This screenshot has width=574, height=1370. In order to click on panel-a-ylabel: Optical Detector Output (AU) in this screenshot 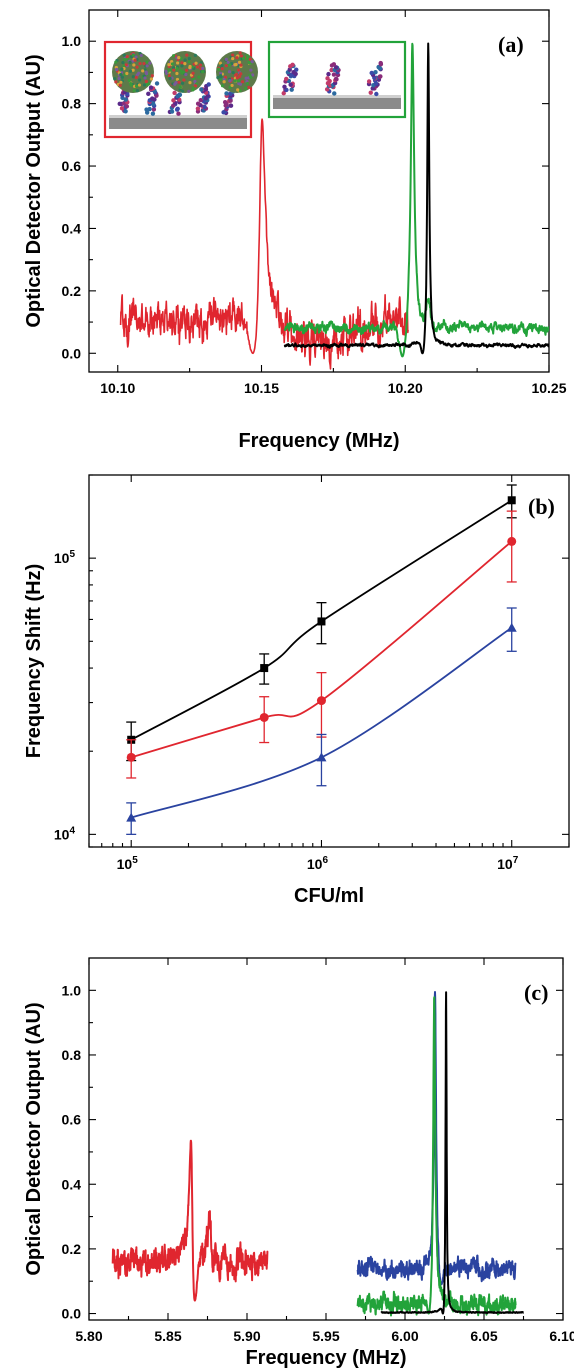, I will do `click(34, 190)`.